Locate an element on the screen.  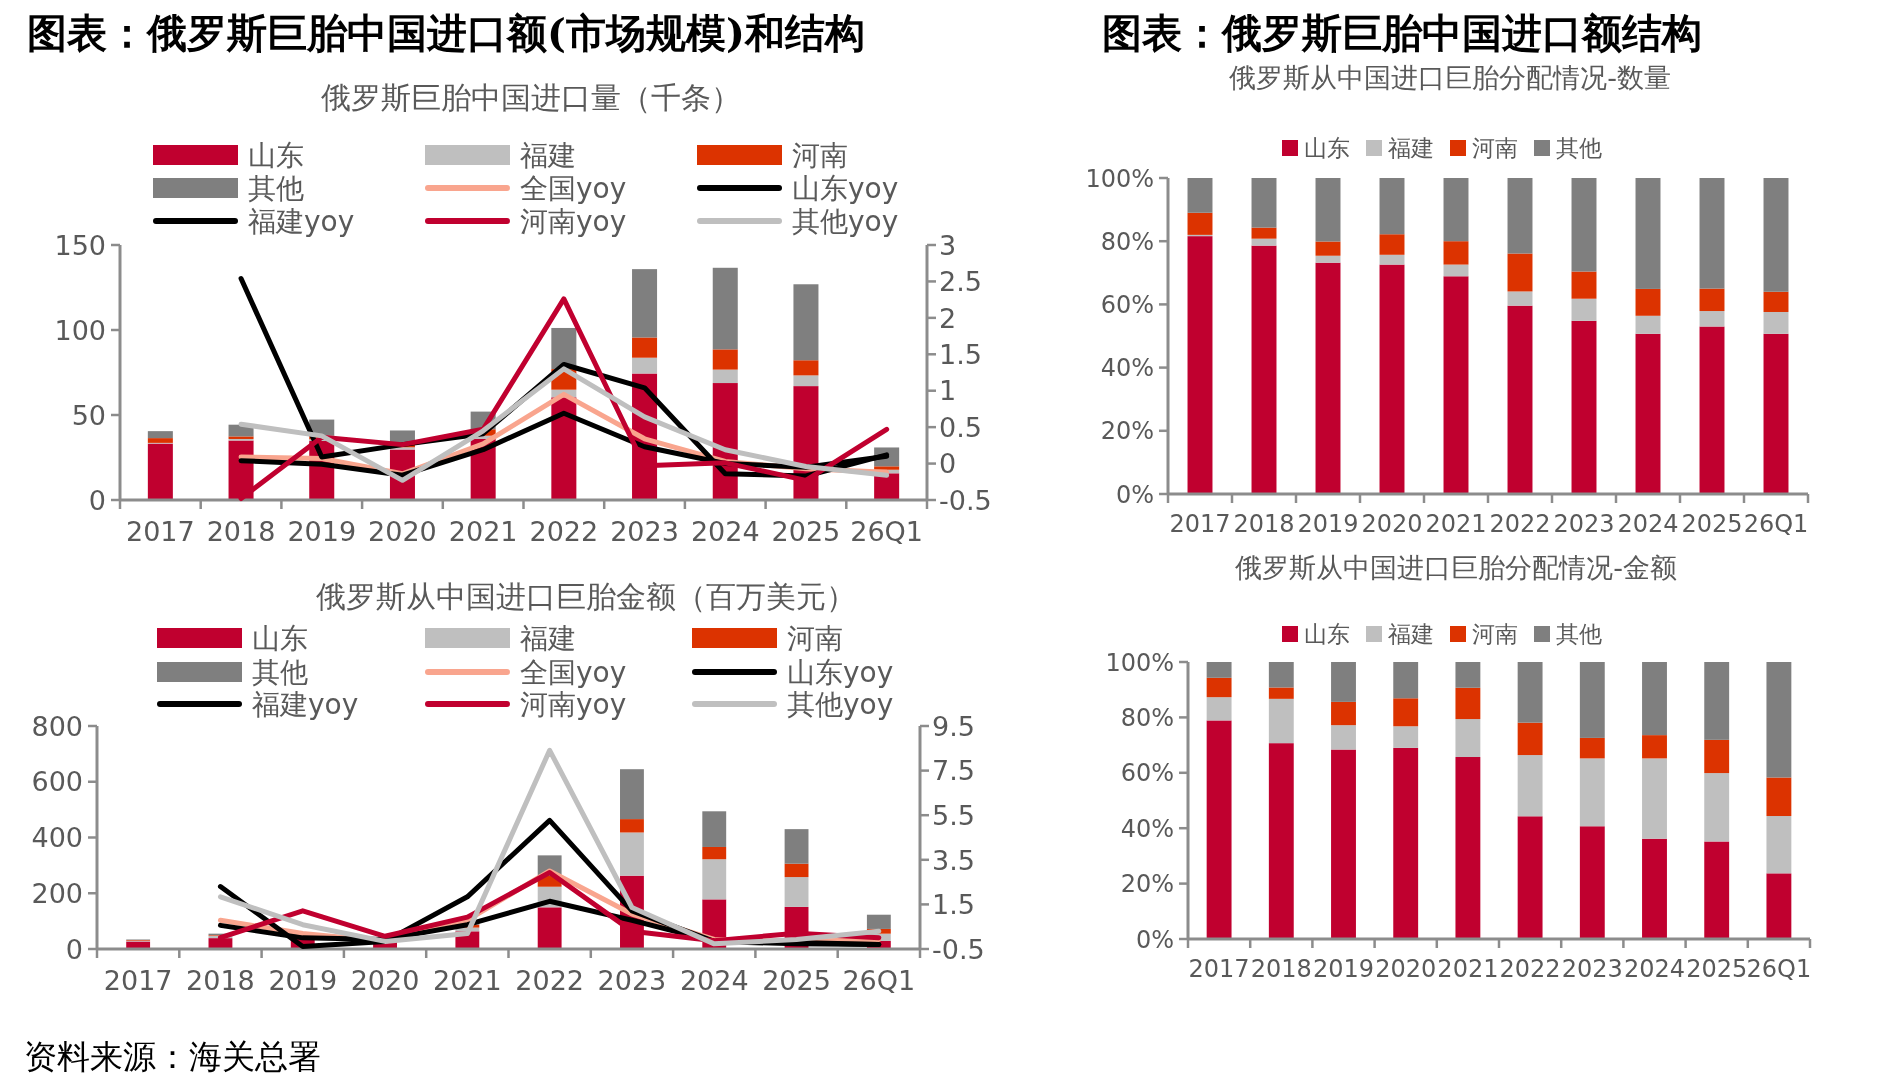
y-tick-label: 100 is located at coordinates (80, 330).